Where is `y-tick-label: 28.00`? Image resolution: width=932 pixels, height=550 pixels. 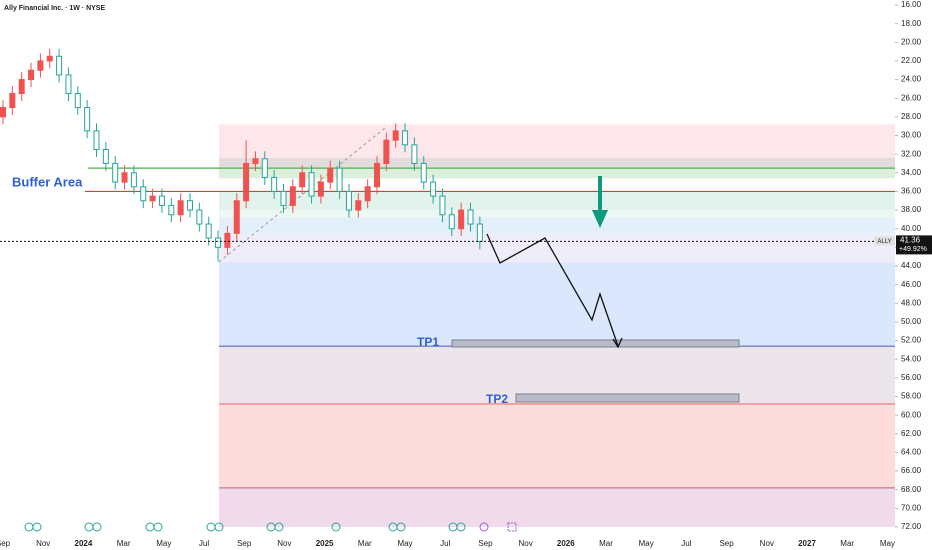
y-tick-label: 28.00 is located at coordinates (911, 116).